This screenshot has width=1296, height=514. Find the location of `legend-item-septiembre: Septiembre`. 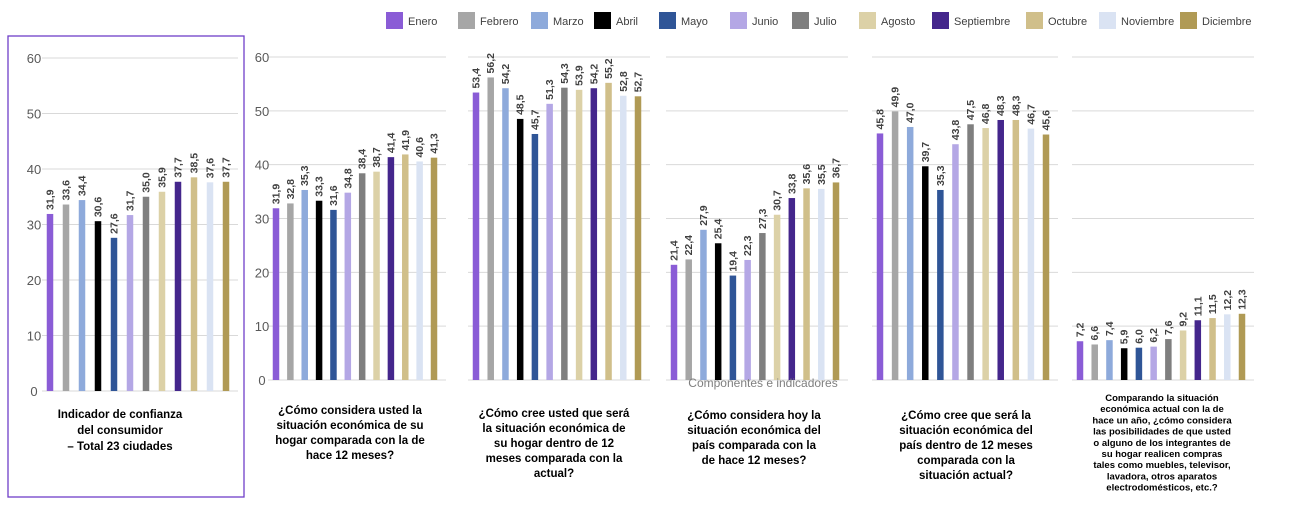

legend-item-septiembre: Septiembre is located at coordinates (971, 20).